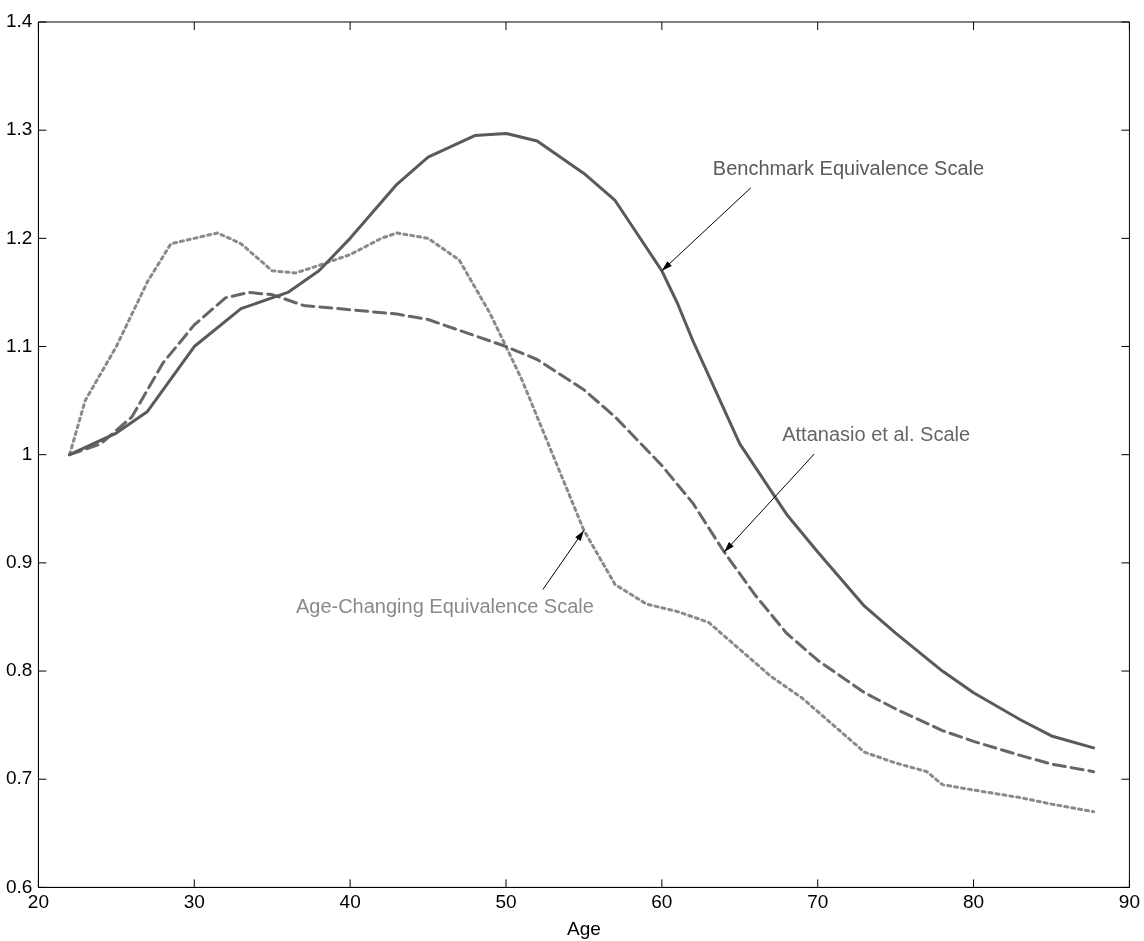 The height and width of the screenshot is (941, 1144). I want to click on series-label: Age-Changing Equivalence Scale, so click(444, 605).